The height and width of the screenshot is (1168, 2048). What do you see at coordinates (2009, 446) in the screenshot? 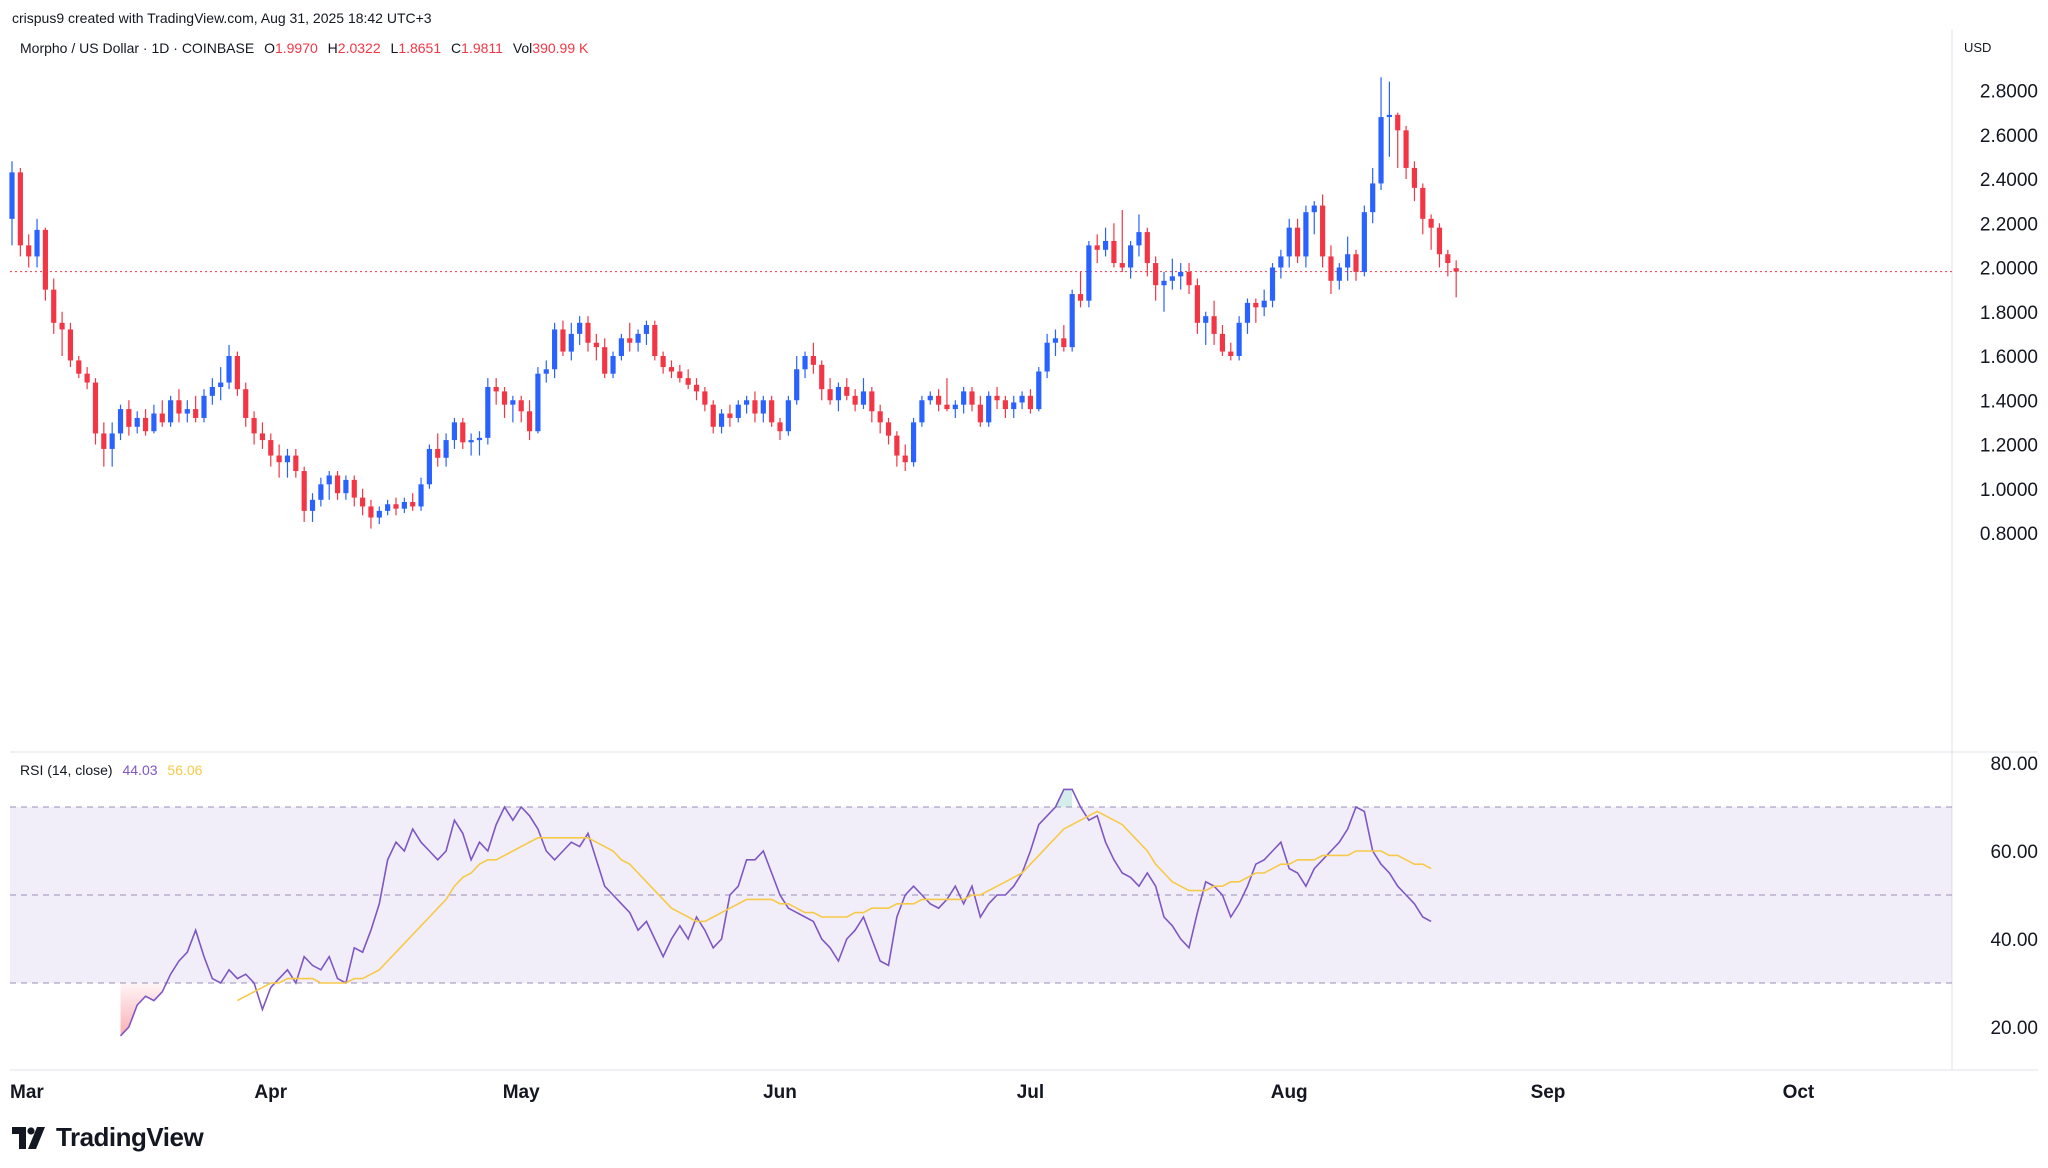
I see `price-tick-label: 1.2000` at bounding box center [2009, 446].